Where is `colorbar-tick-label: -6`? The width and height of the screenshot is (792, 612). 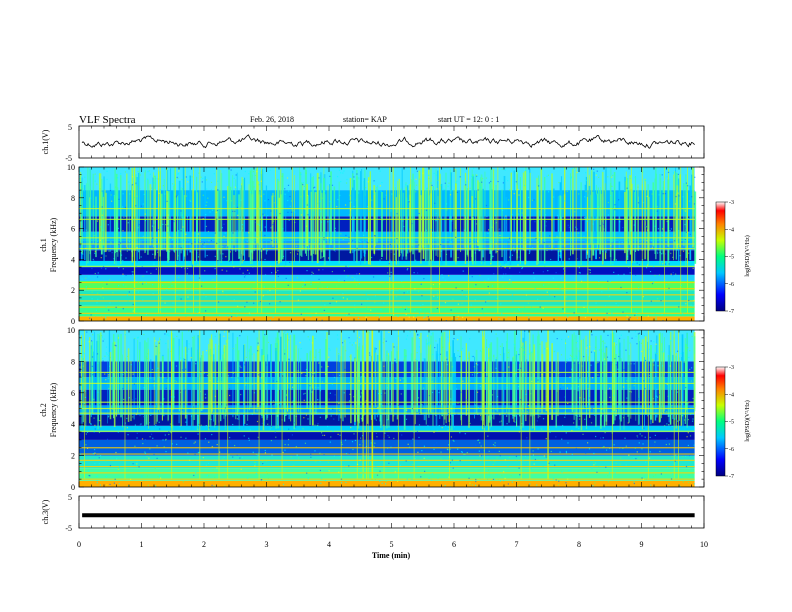 colorbar-tick-label: -6 is located at coordinates (731, 285).